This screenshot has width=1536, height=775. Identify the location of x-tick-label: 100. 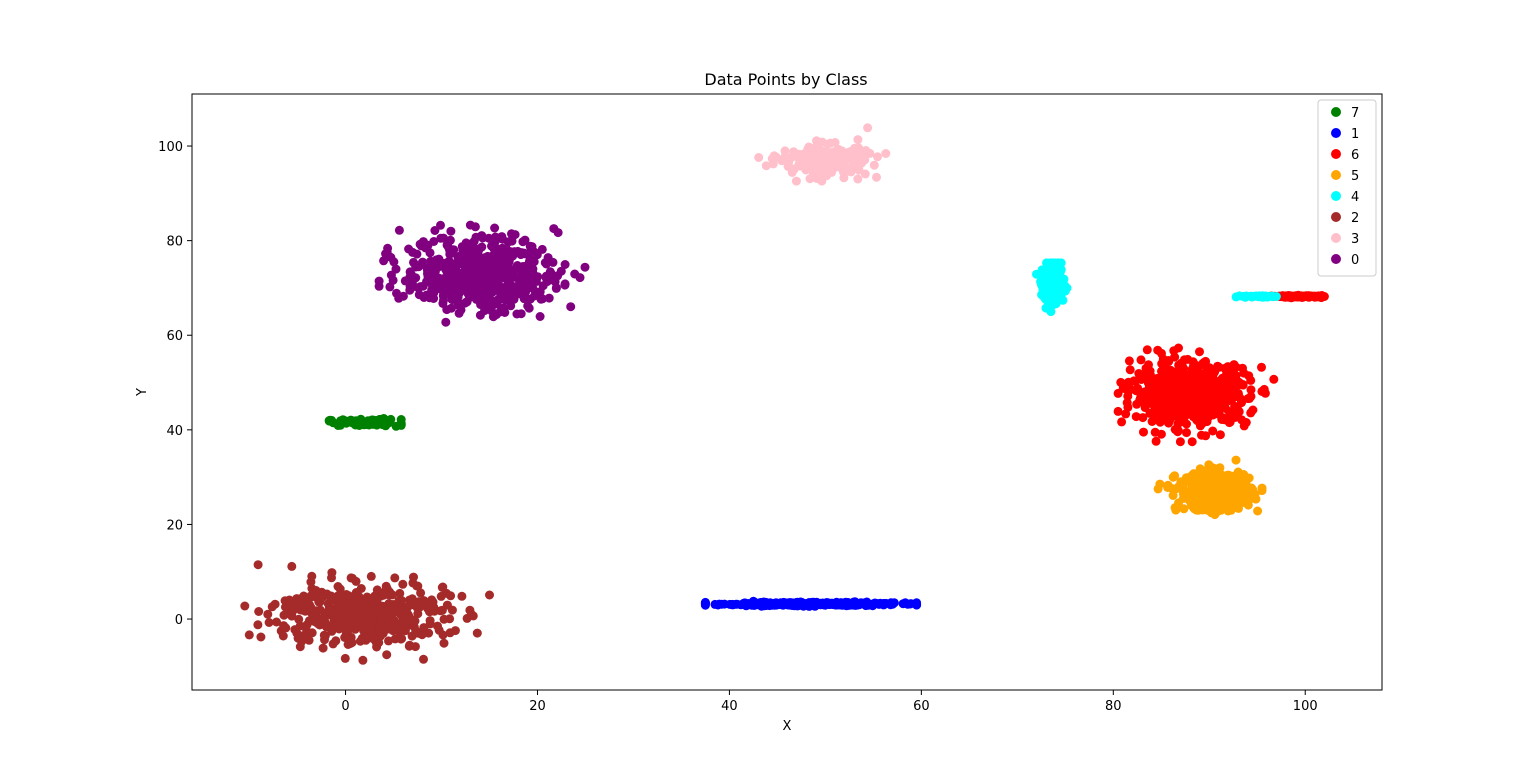
(1305, 706).